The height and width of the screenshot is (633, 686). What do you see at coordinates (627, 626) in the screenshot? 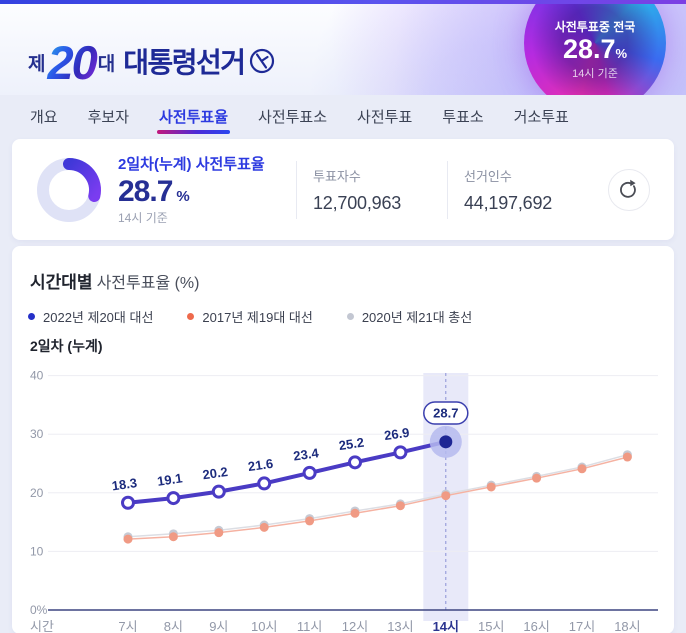
I see `x-tick-label: 18시` at bounding box center [627, 626].